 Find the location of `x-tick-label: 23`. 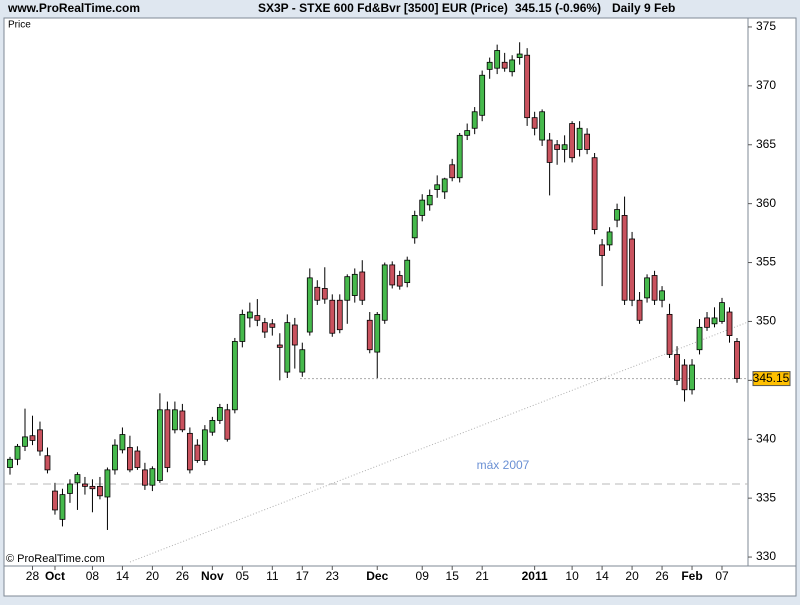

x-tick-label: 23 is located at coordinates (333, 576).